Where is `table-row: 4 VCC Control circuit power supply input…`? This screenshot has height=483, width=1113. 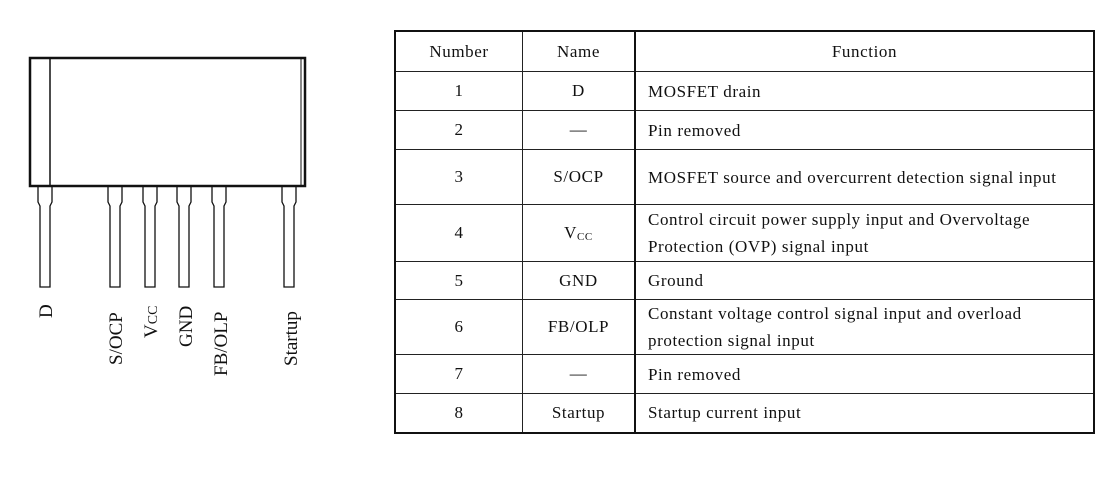 table-row: 4 VCC Control circuit power supply input… is located at coordinates (744, 233).